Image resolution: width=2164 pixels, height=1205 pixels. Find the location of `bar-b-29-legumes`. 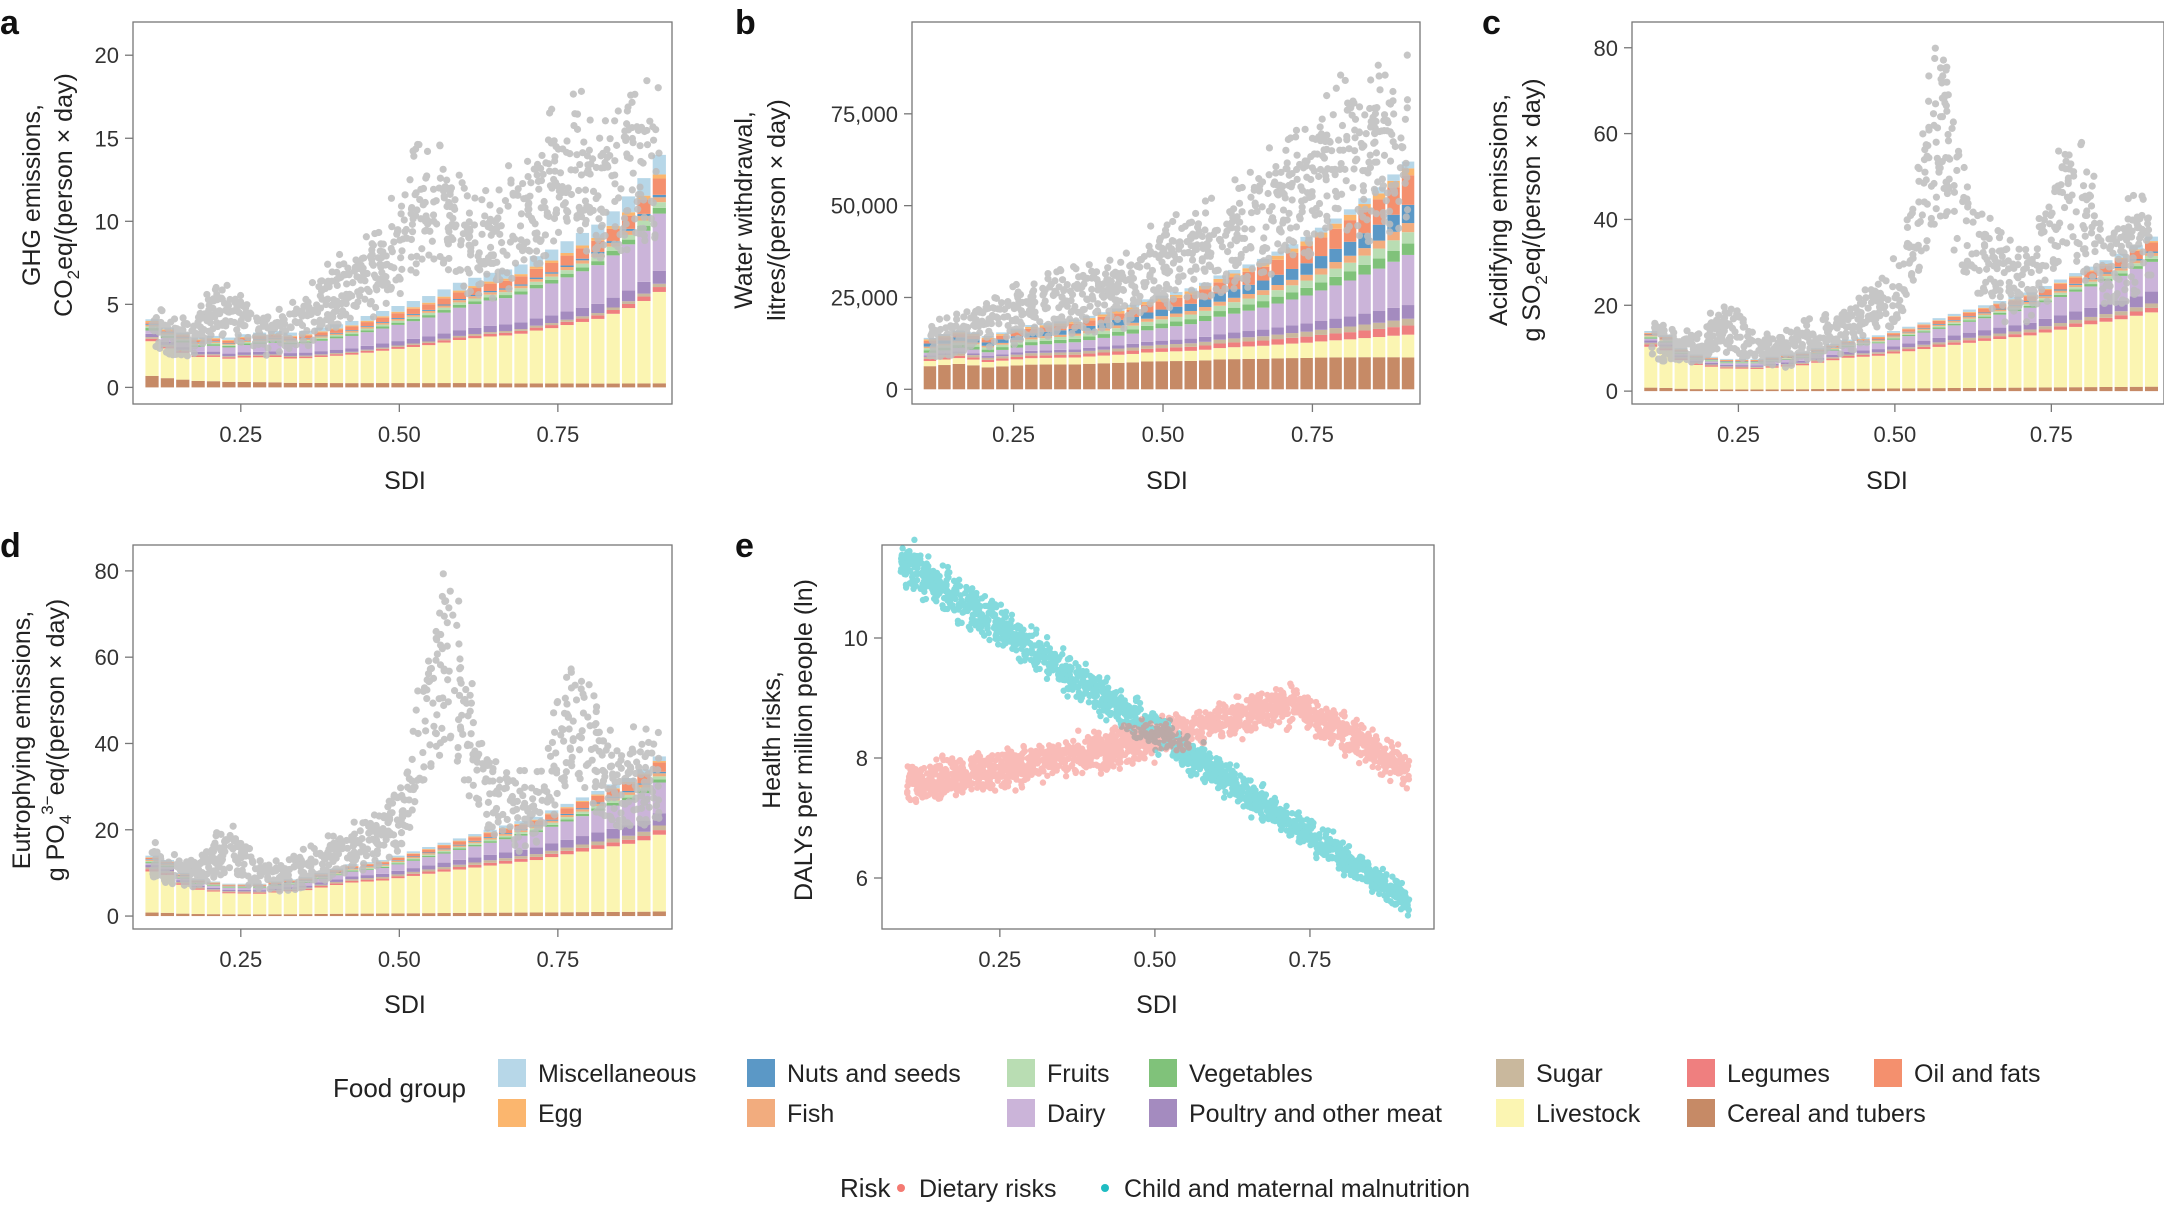

bar-b-29-legumes is located at coordinates (1350, 336).